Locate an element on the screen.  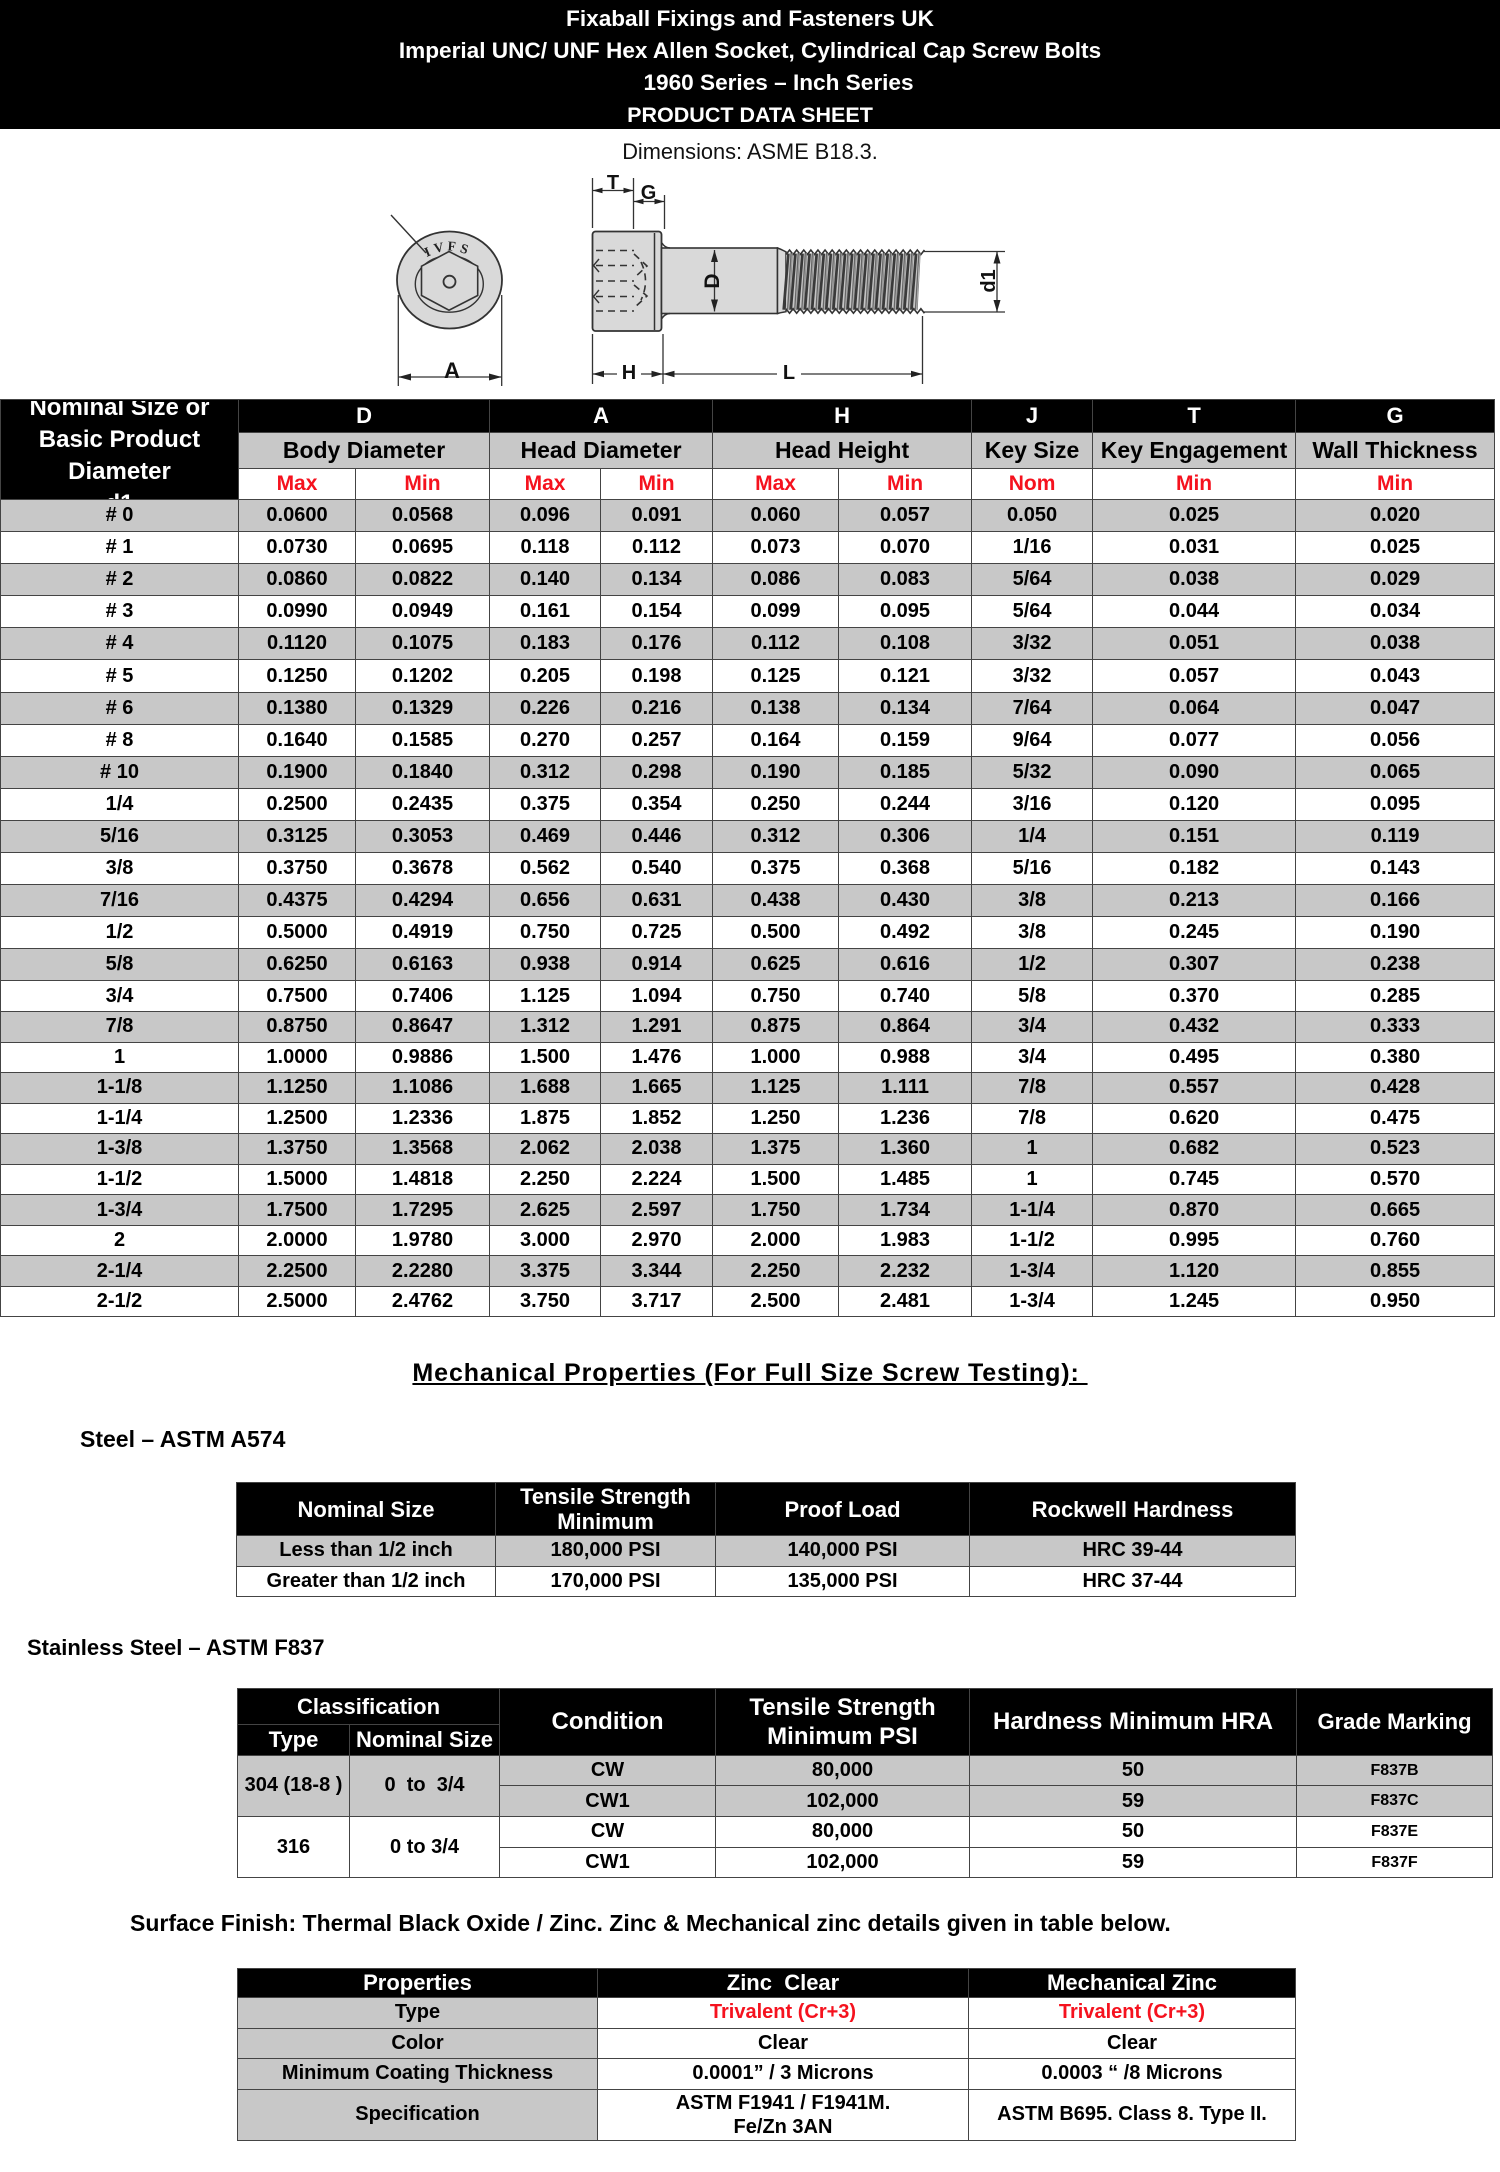
svg-text: V is located at coordinates (438, 247).